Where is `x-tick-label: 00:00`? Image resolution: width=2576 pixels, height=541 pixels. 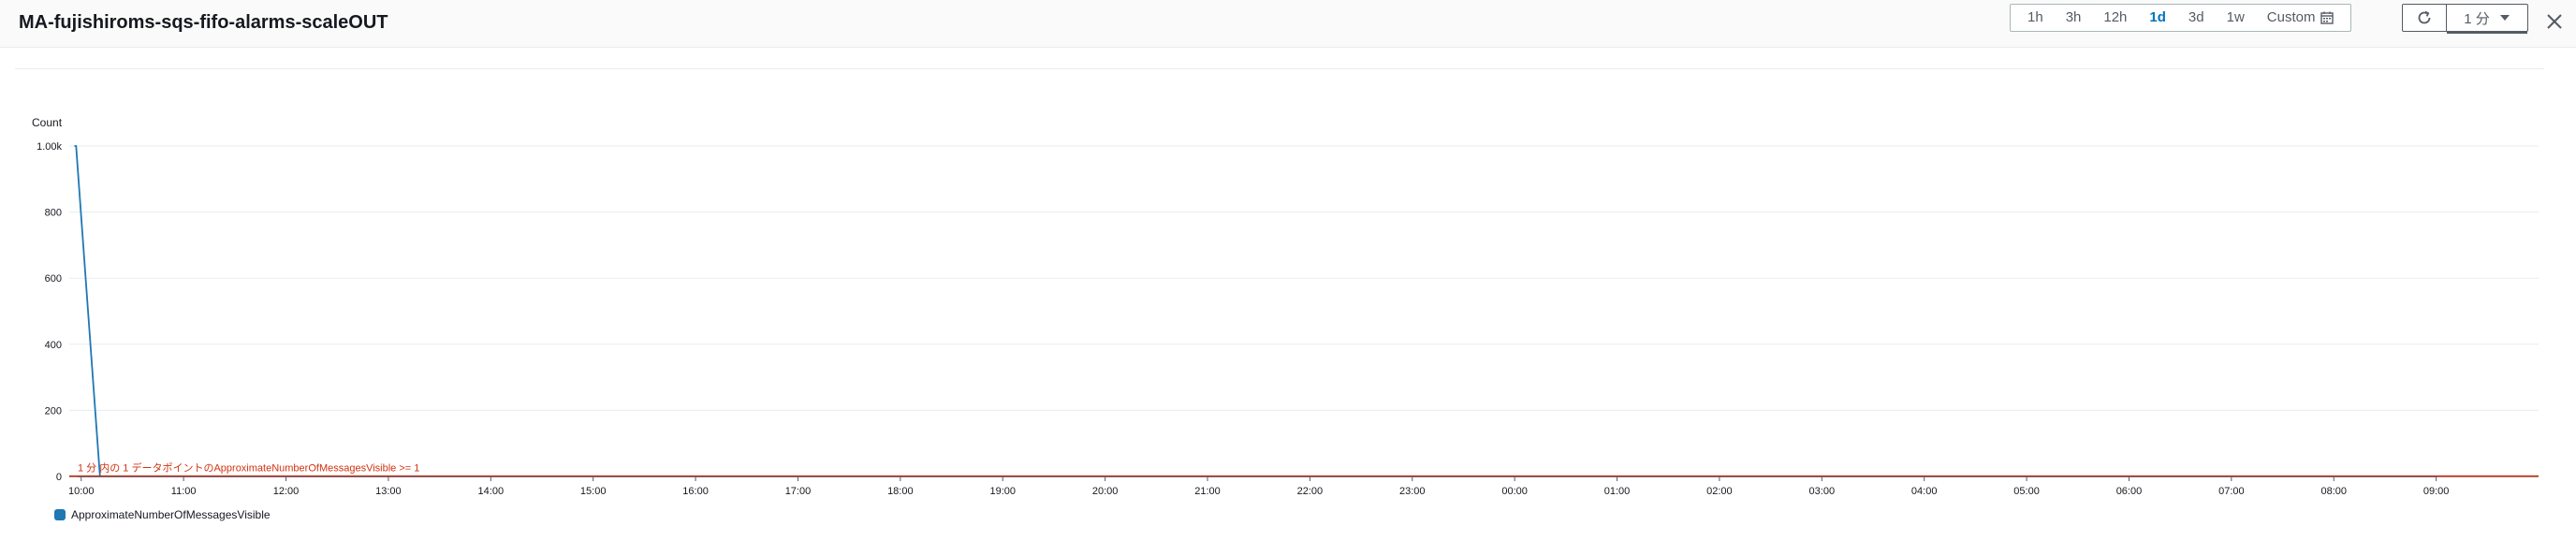
x-tick-label: 00:00 is located at coordinates (1514, 492).